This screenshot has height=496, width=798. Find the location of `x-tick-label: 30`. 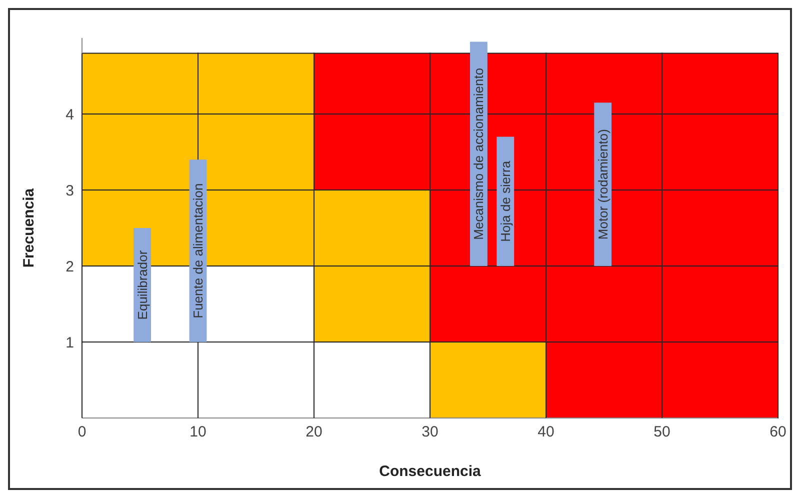

x-tick-label: 30 is located at coordinates (430, 432).